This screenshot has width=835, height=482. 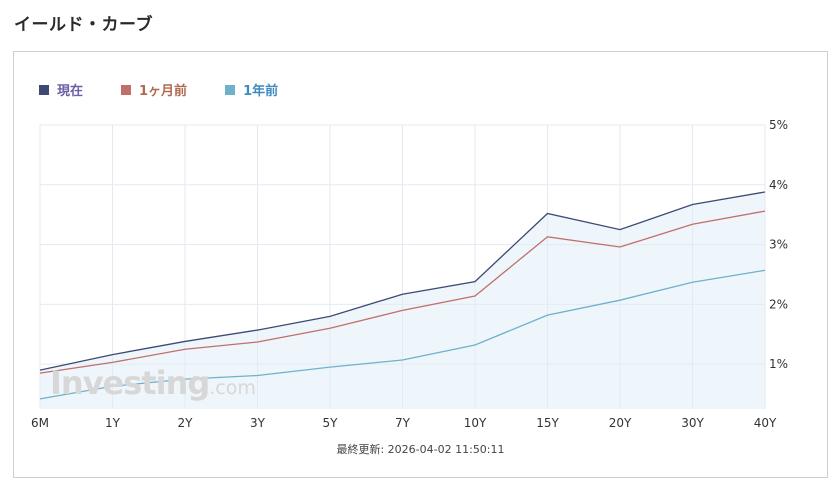 I want to click on y-tick-label: 1%, so click(x=778, y=364).